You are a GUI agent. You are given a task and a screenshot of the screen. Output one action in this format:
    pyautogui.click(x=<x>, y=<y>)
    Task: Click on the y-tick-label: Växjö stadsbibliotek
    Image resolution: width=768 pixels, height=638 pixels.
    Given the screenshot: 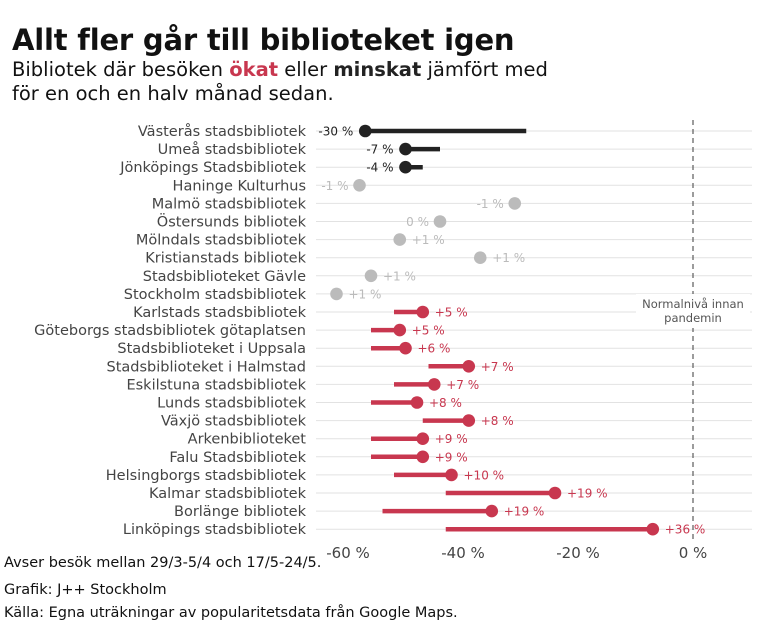 What is the action you would take?
    pyautogui.click(x=234, y=422)
    